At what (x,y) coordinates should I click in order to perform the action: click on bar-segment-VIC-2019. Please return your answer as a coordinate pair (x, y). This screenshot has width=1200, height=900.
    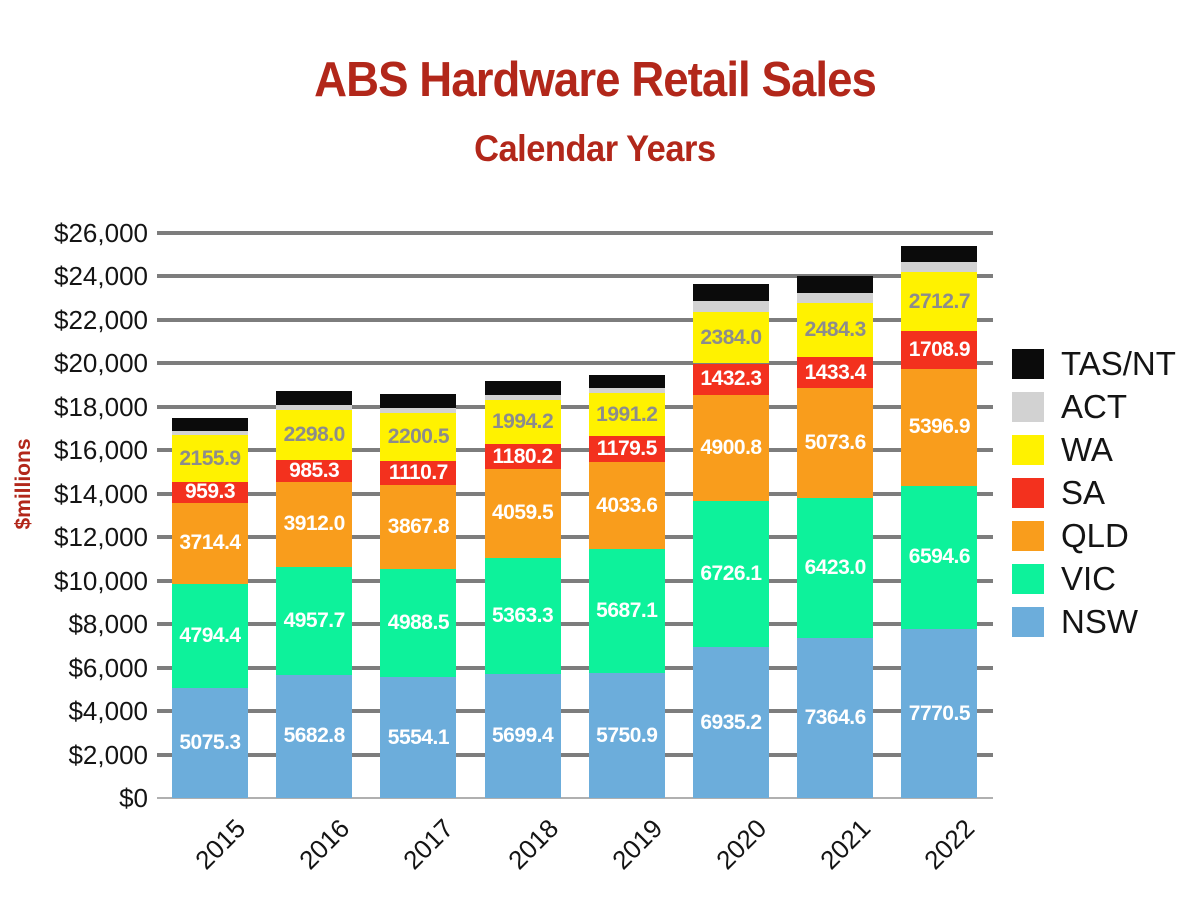
    Looking at the image, I should click on (626, 611).